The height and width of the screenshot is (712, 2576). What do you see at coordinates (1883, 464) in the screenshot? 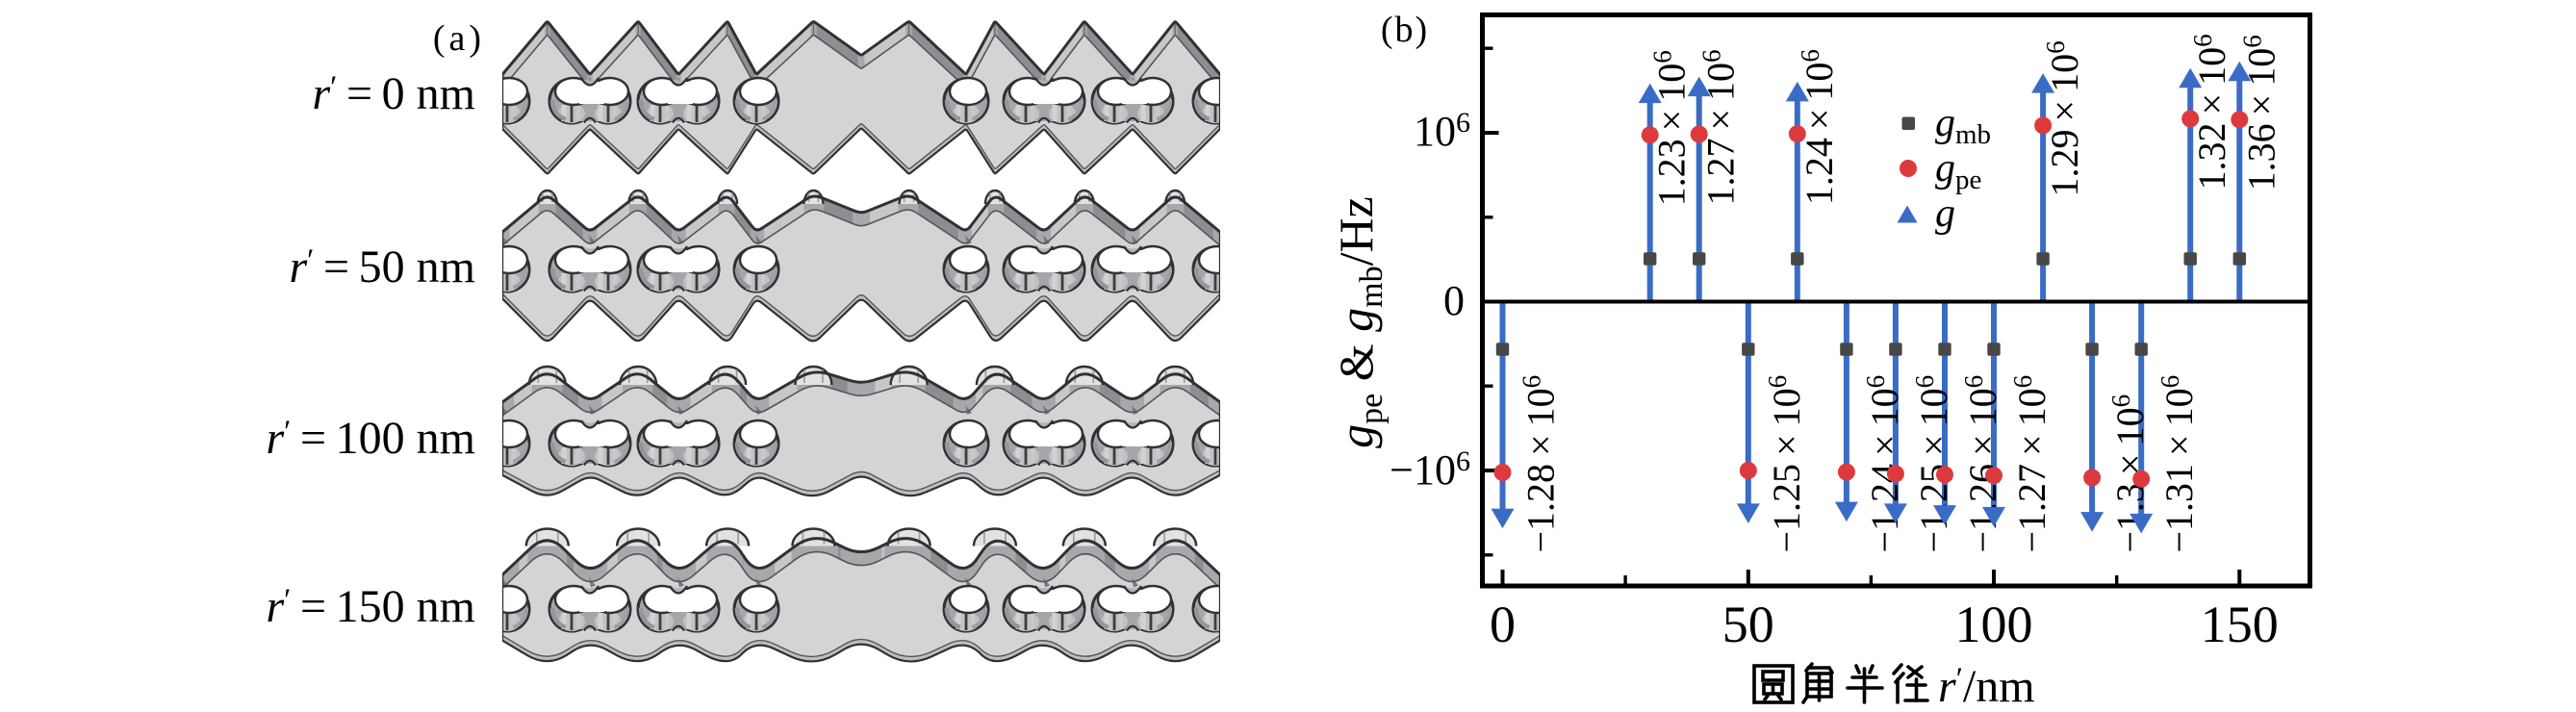
I see `svg-text: −1.24 × 106` at bounding box center [1883, 464].